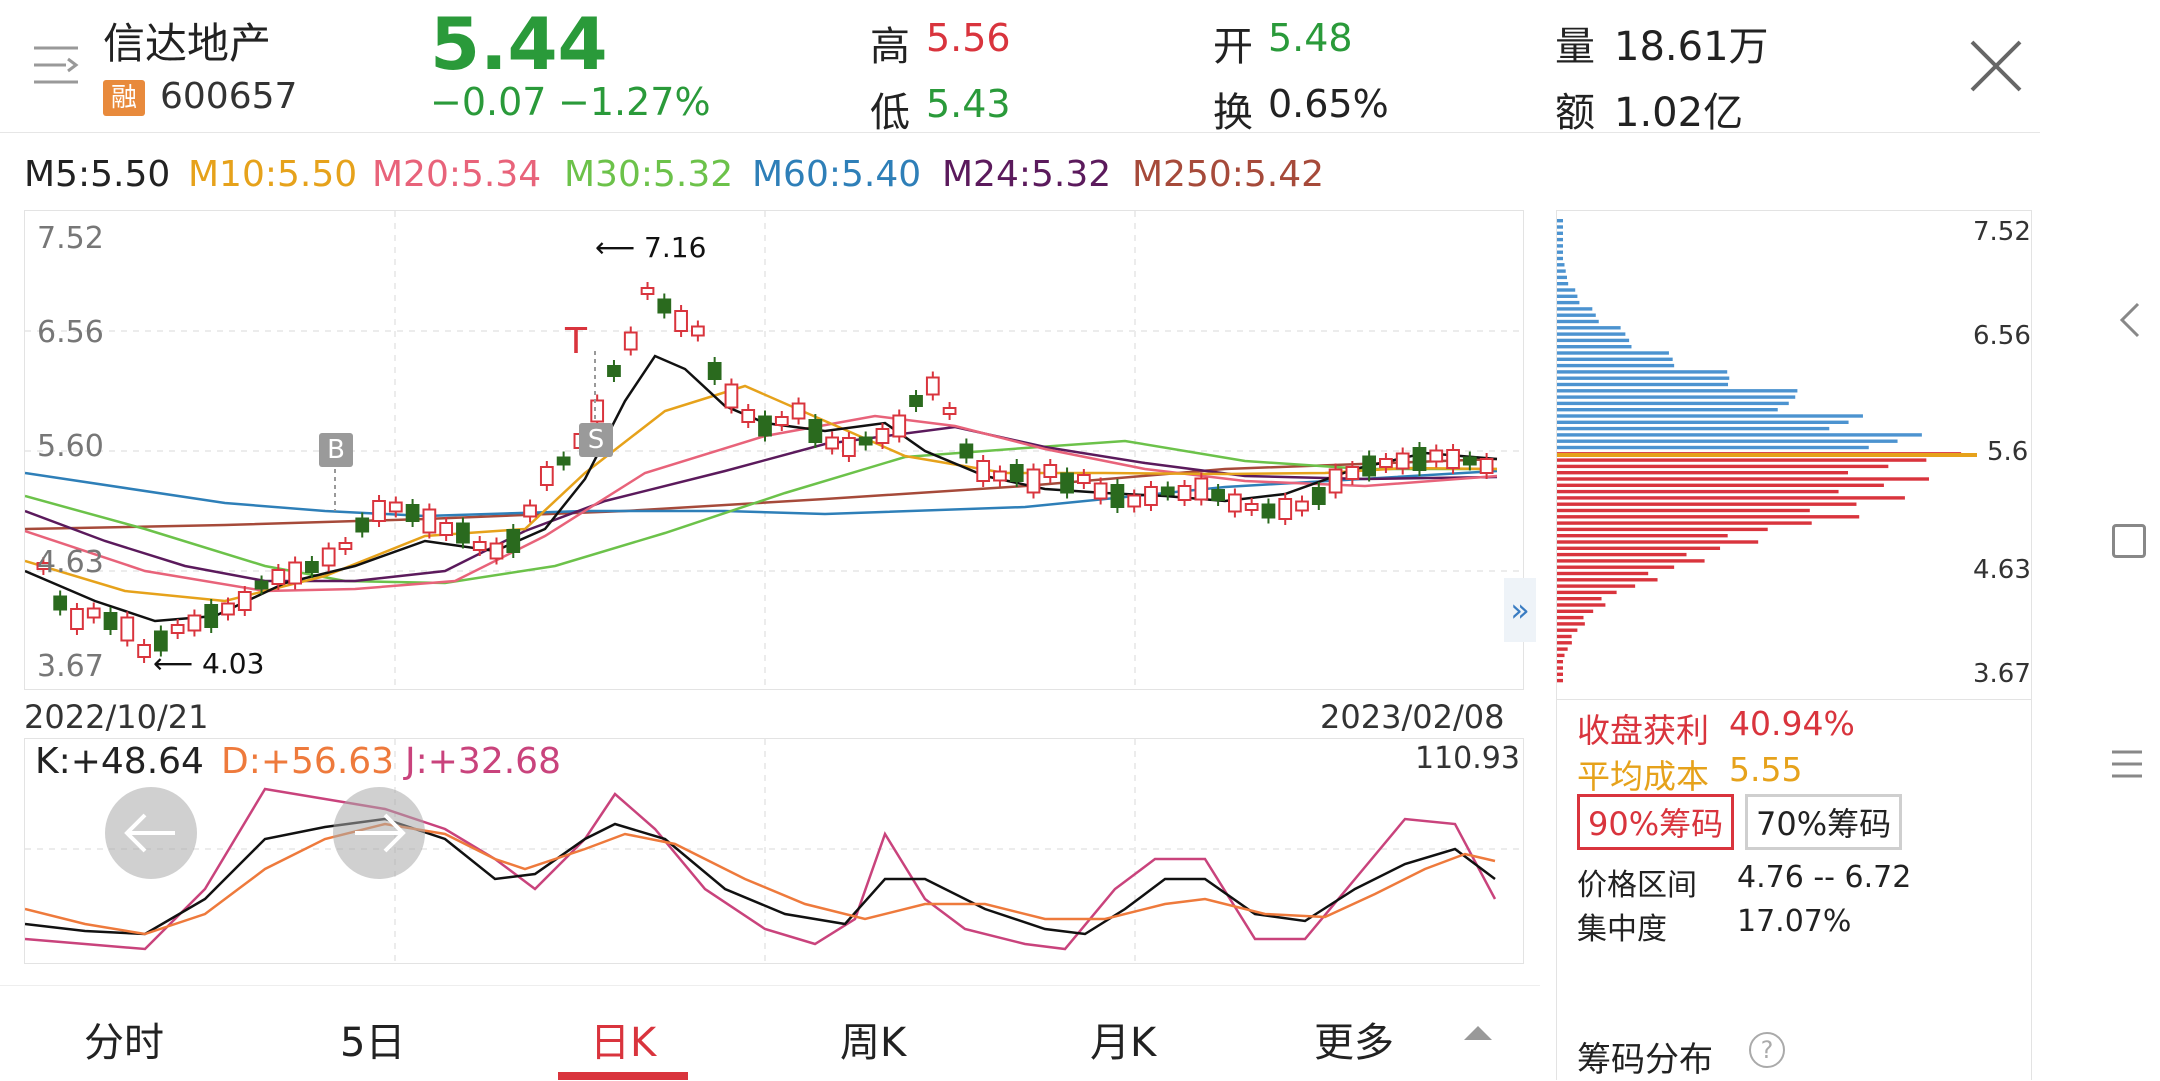  Describe the element at coordinates (119, 761) in the screenshot. I see `kdj-k: K:+48.64` at that location.